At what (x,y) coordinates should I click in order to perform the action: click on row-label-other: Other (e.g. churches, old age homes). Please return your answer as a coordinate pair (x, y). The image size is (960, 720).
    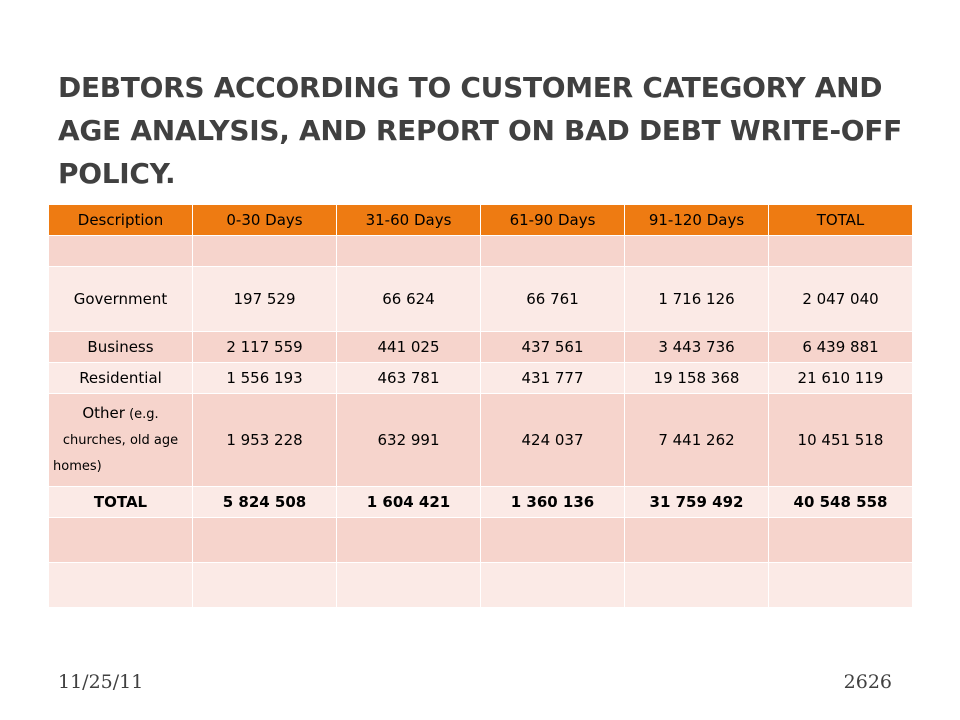
    Looking at the image, I should click on (120, 440).